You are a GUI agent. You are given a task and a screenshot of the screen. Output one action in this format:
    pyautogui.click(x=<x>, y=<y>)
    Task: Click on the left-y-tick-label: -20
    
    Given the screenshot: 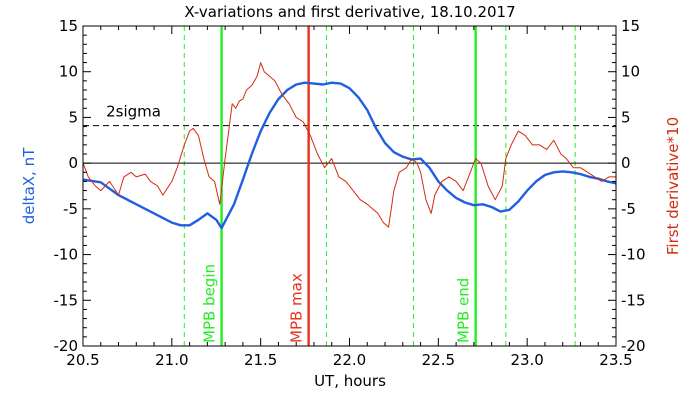 What is the action you would take?
    pyautogui.click(x=66, y=346)
    